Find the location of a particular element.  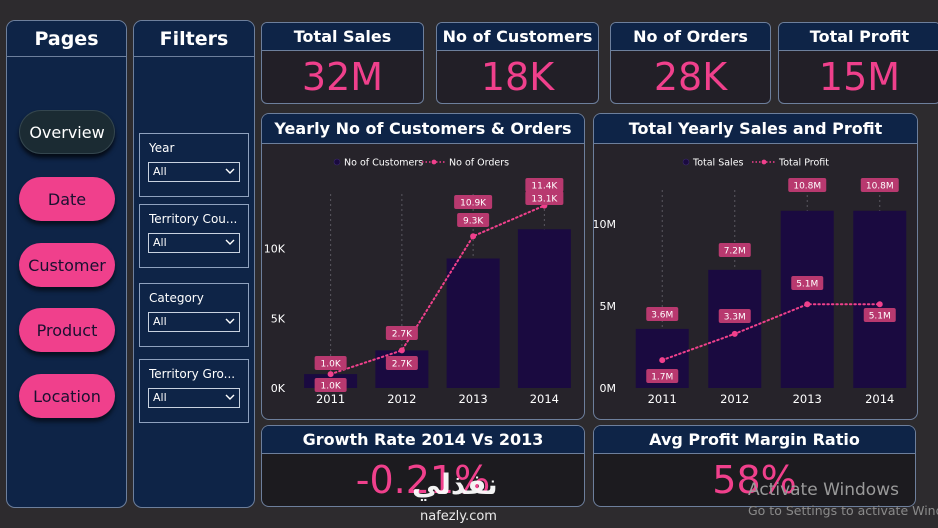

activate-windows-title: Activate Windows is located at coordinates (823, 490).